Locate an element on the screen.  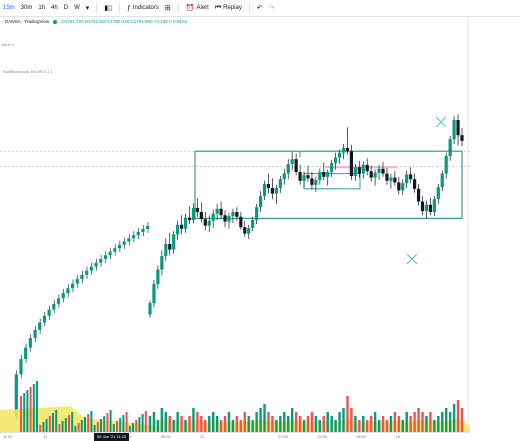
replay-icon: ⏮ is located at coordinates (218, 7).